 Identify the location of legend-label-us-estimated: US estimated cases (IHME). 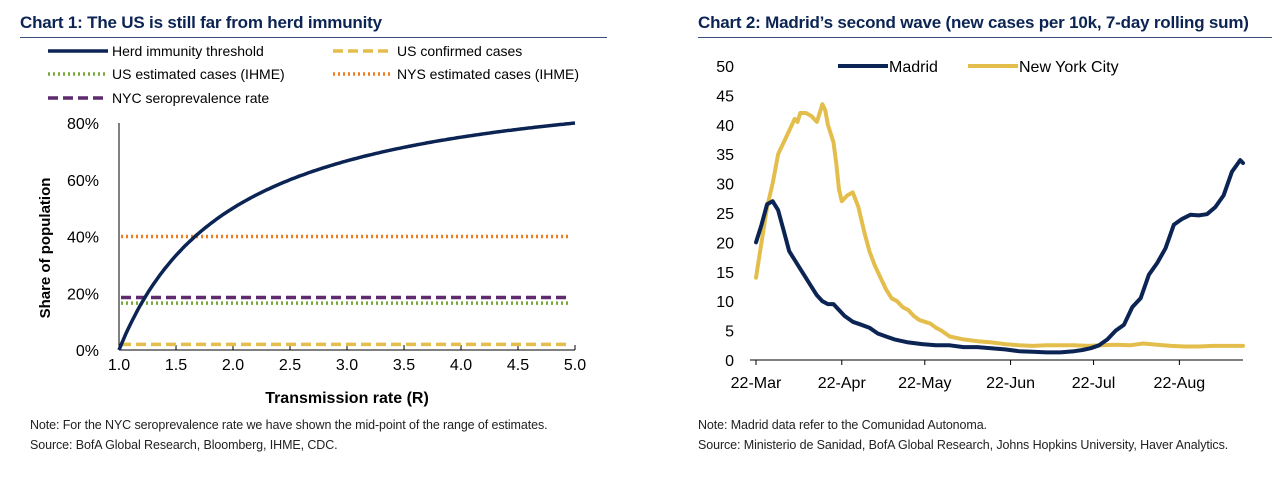
(198, 74).